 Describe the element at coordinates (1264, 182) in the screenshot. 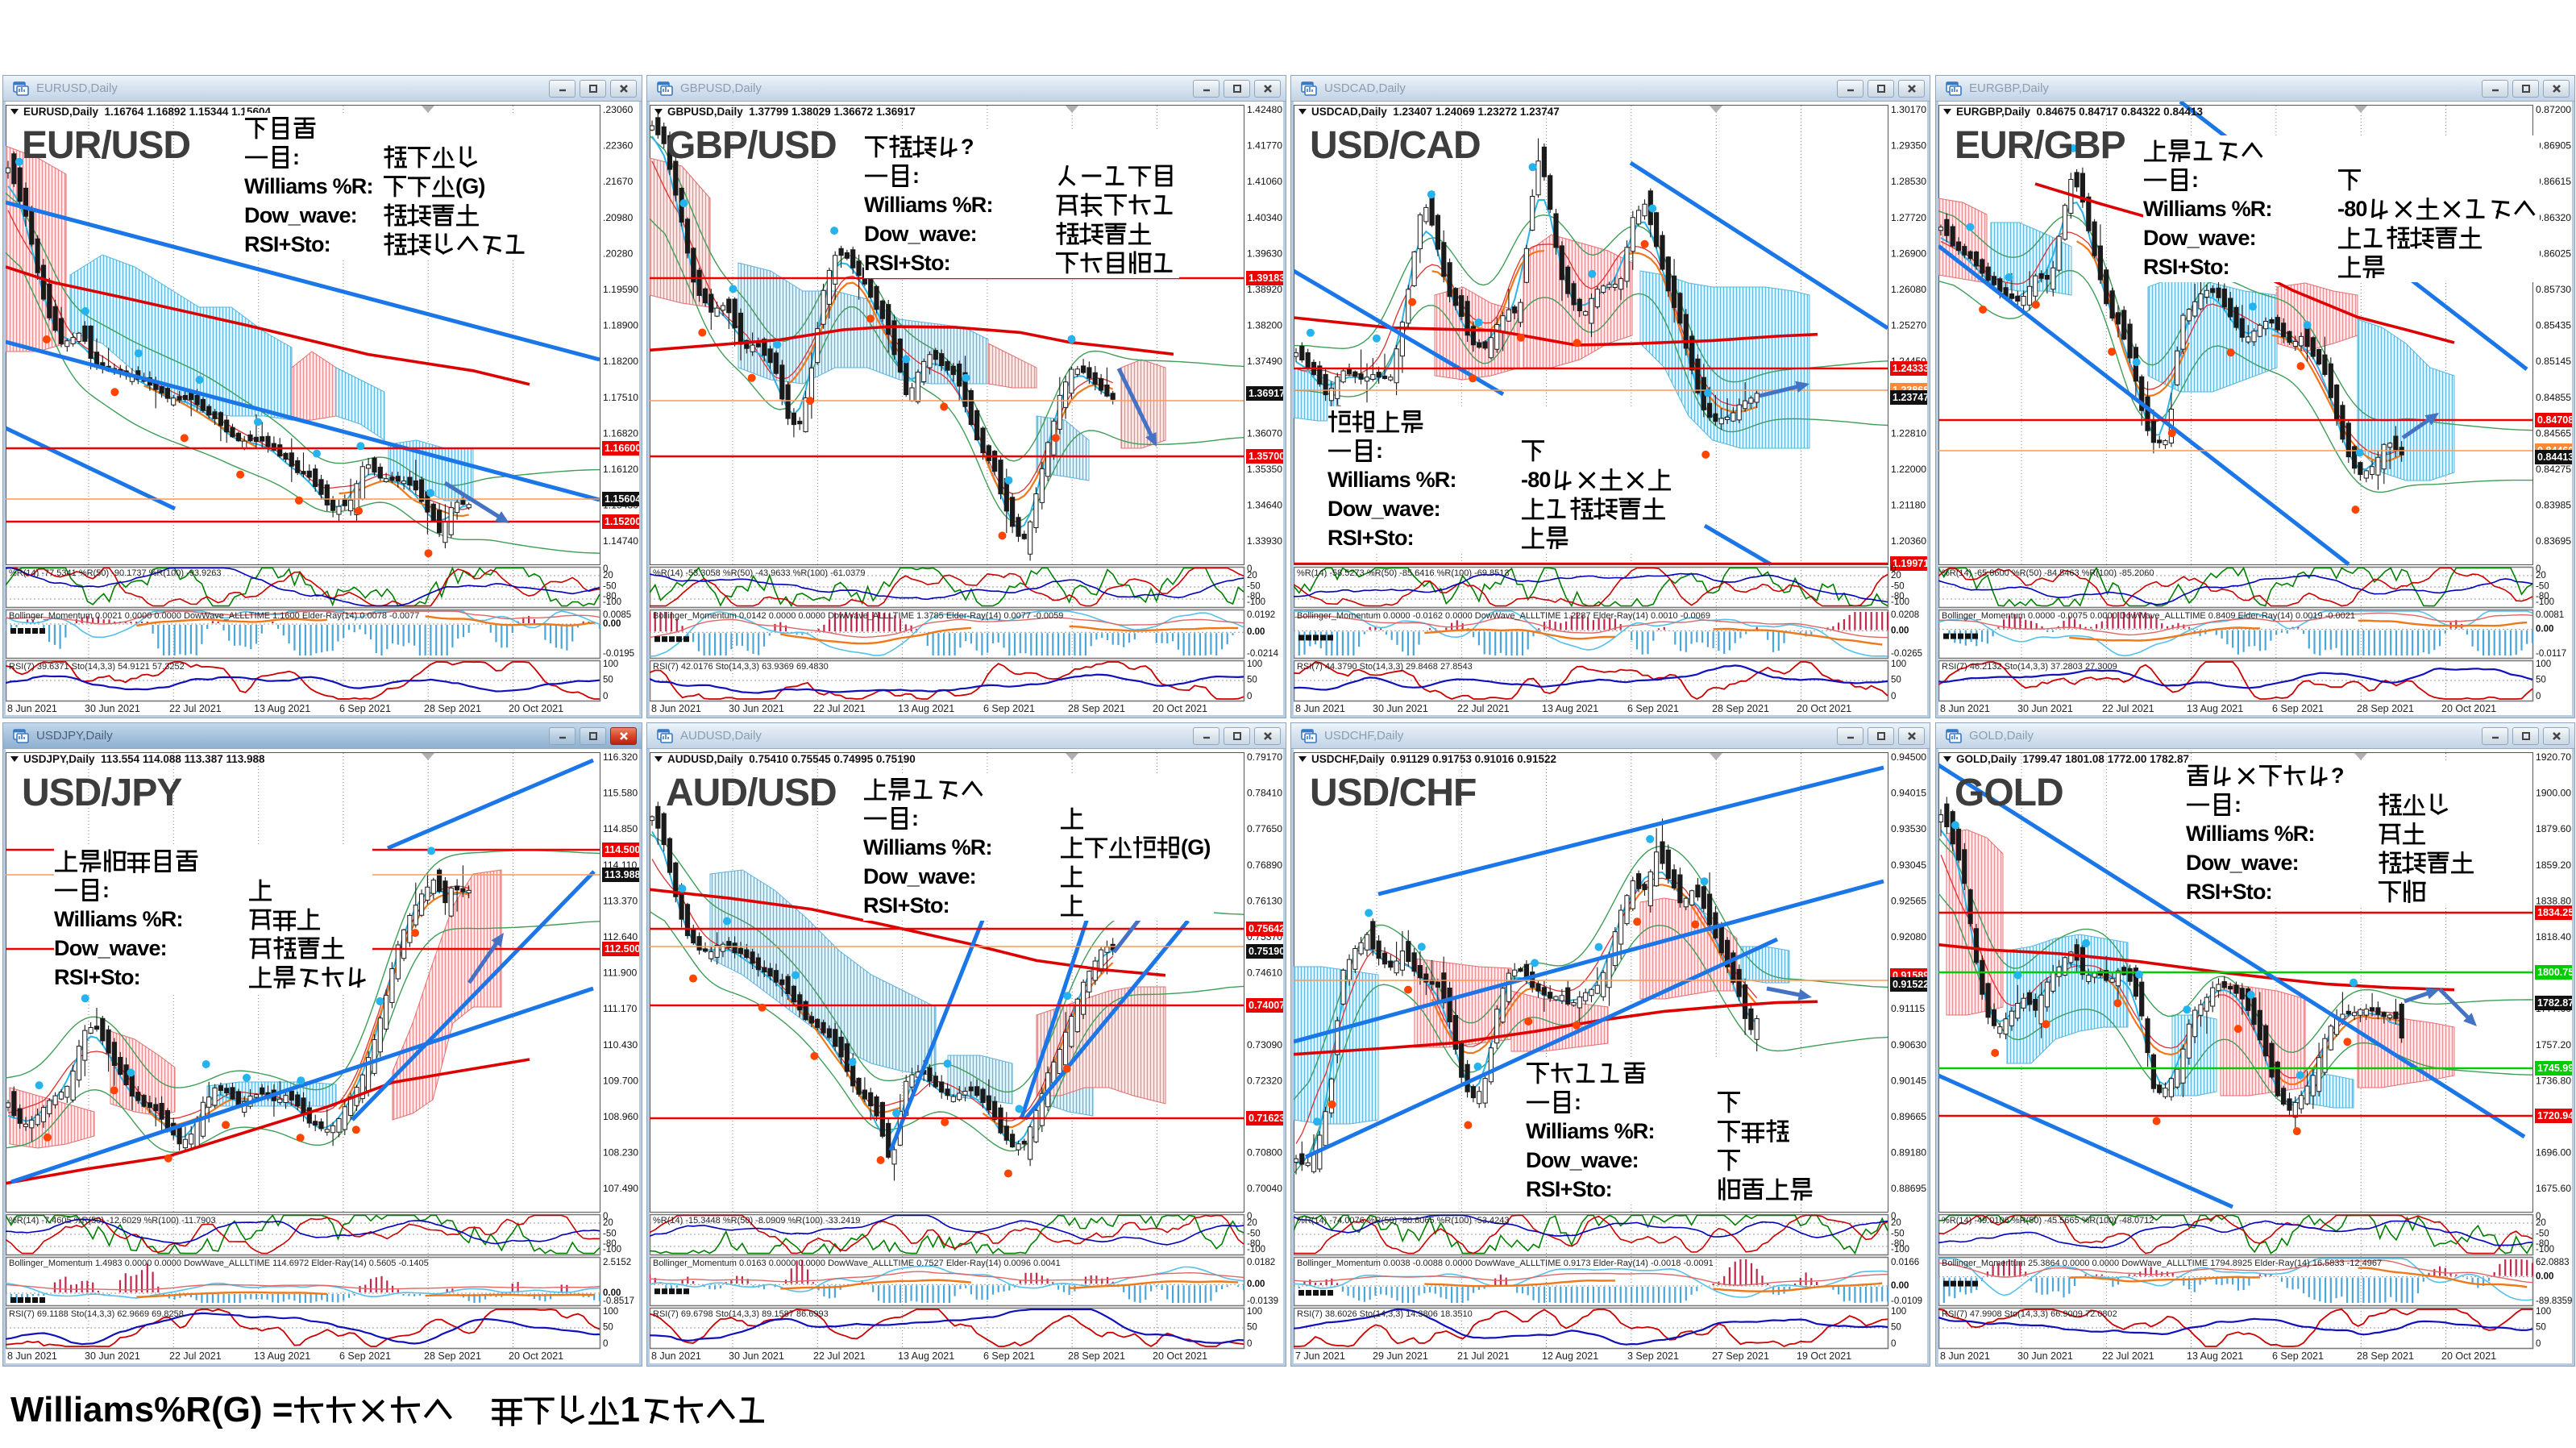

I see `svg-text: 1.41060` at that location.